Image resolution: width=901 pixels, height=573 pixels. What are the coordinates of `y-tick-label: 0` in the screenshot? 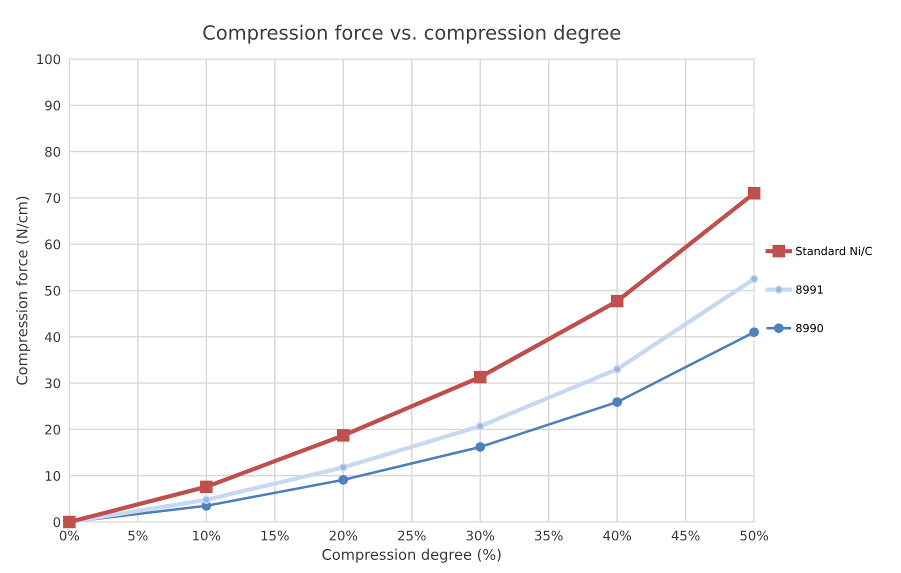 It's located at (57, 522).